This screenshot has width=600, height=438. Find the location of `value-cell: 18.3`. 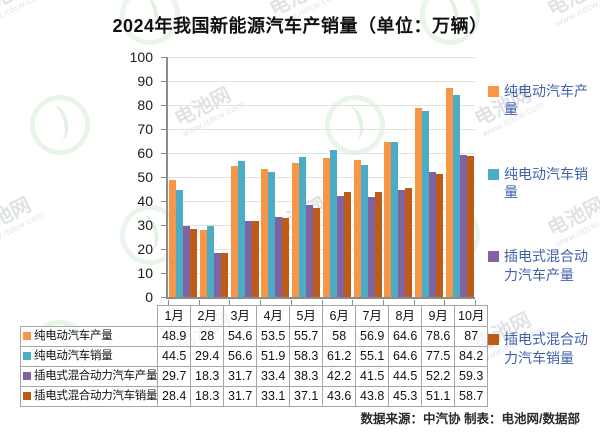

value-cell: 18.3 is located at coordinates (207, 396).